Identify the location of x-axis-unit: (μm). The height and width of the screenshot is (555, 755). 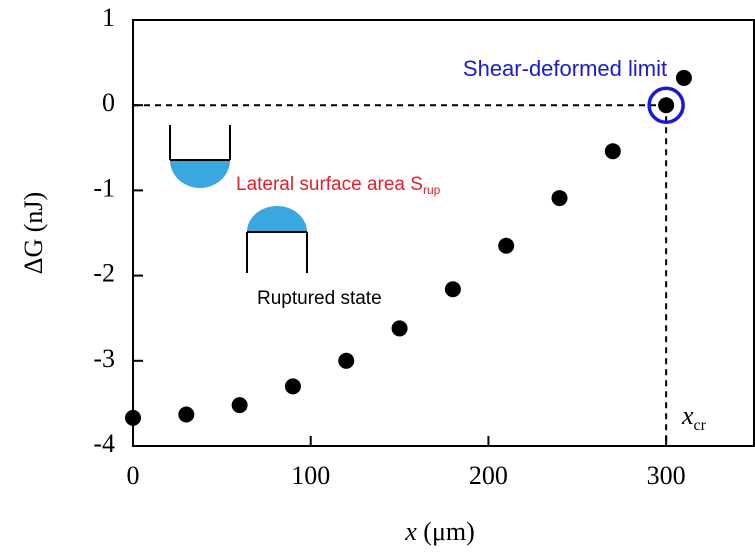
(448, 531).